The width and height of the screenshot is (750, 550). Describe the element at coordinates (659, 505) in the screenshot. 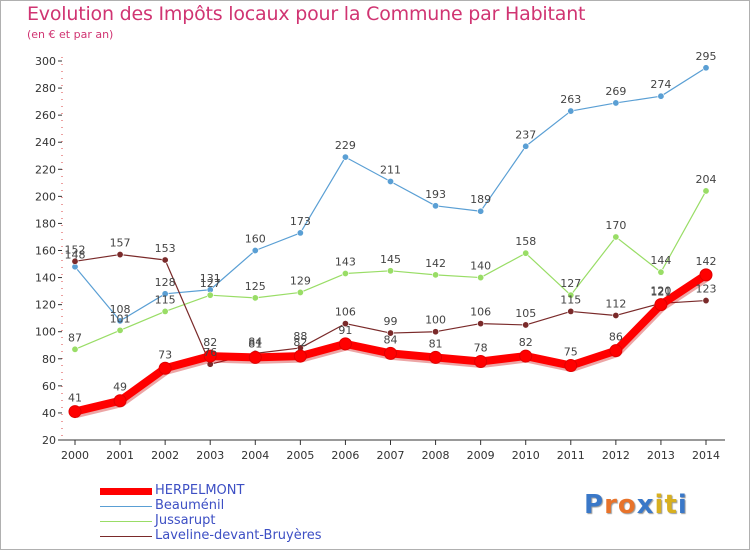

I see `logo-letter: i` at that location.